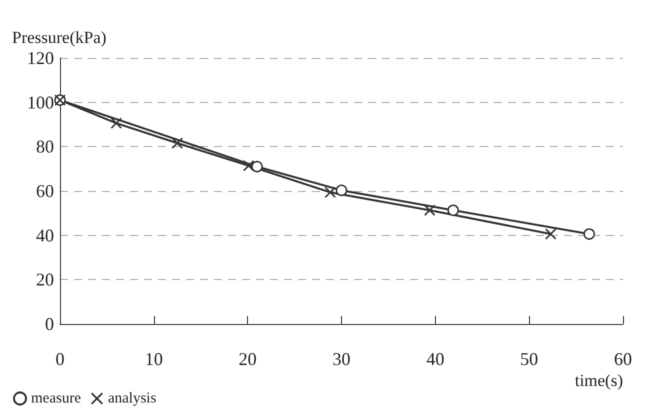 The height and width of the screenshot is (419, 645). I want to click on x-axis-title: time(s), so click(598, 380).